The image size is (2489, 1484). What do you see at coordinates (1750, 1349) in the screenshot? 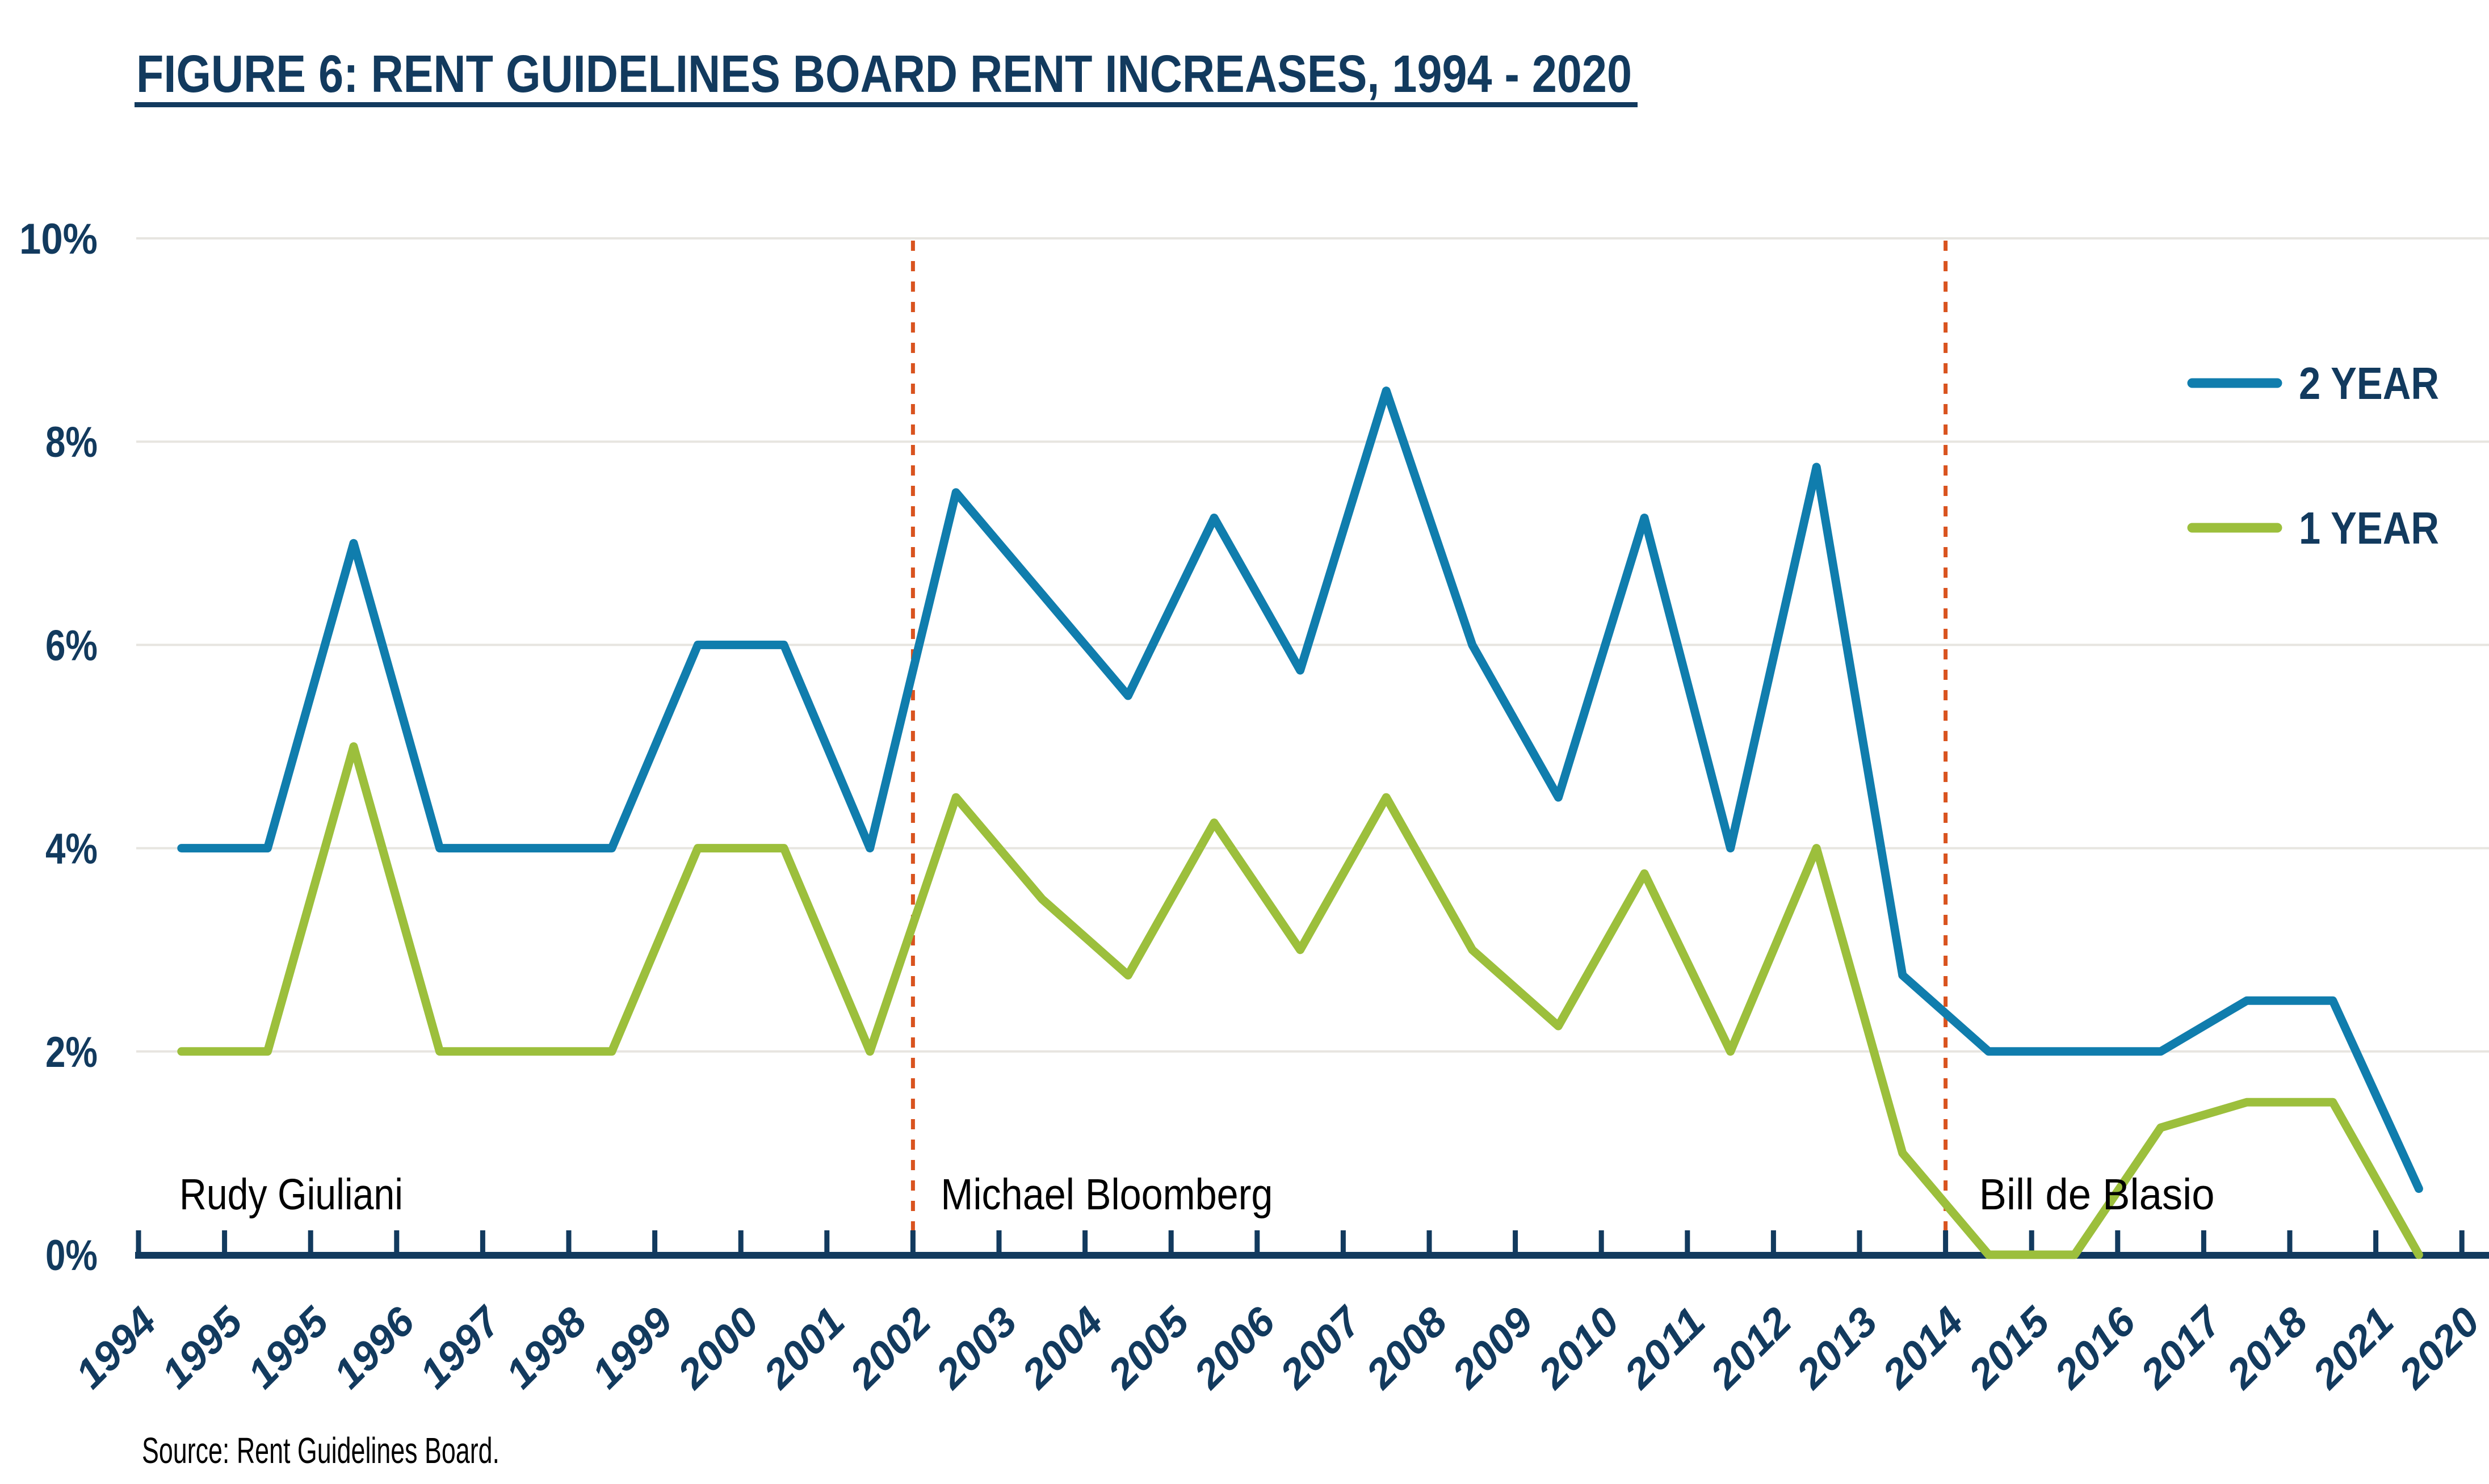
I see `x-tick-label: 2012` at bounding box center [1750, 1349].